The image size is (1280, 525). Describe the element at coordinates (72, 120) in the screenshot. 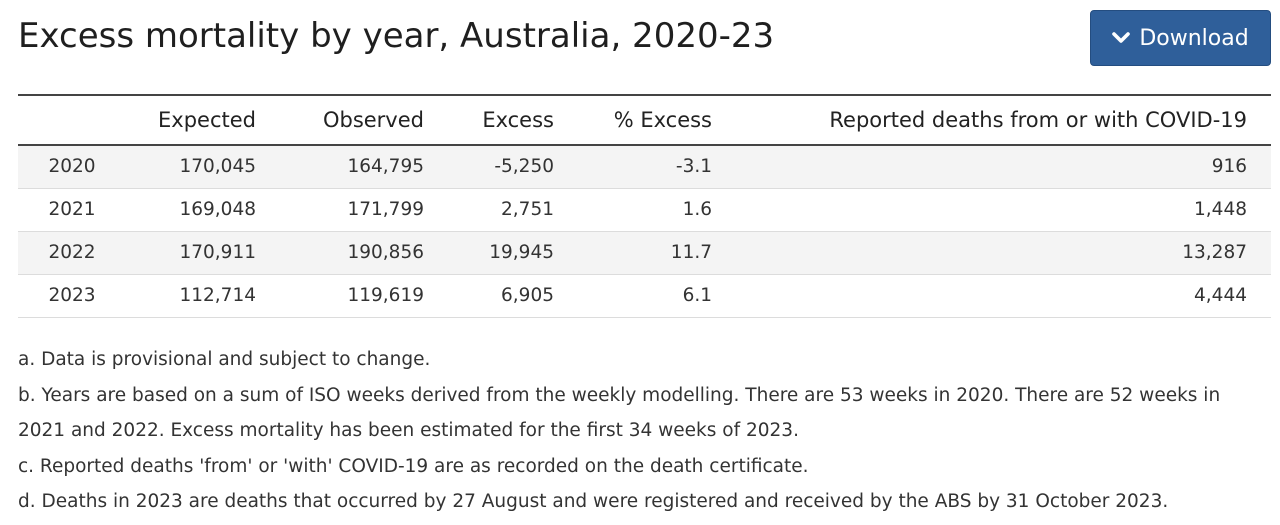

I see `column-header-year` at that location.